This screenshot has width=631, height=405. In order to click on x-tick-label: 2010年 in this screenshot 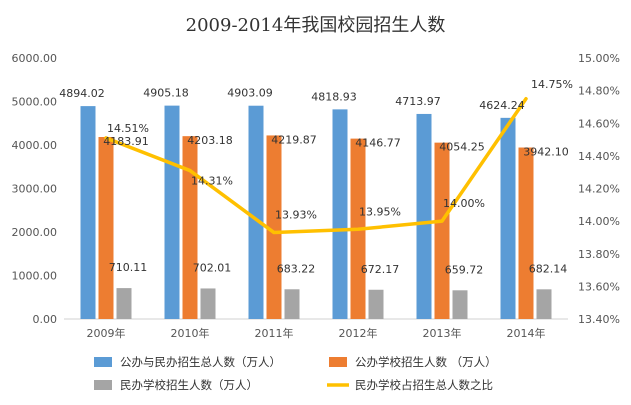, I will do `click(190, 333)`.